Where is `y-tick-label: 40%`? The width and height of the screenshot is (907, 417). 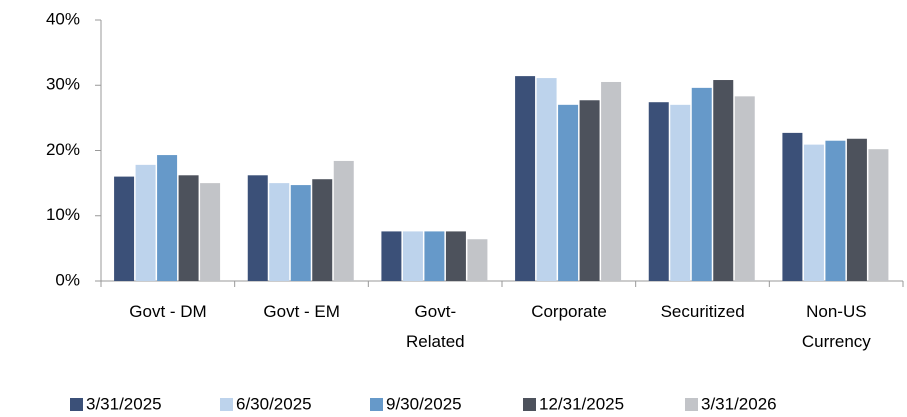
y-tick-label: 40% is located at coordinates (63, 18).